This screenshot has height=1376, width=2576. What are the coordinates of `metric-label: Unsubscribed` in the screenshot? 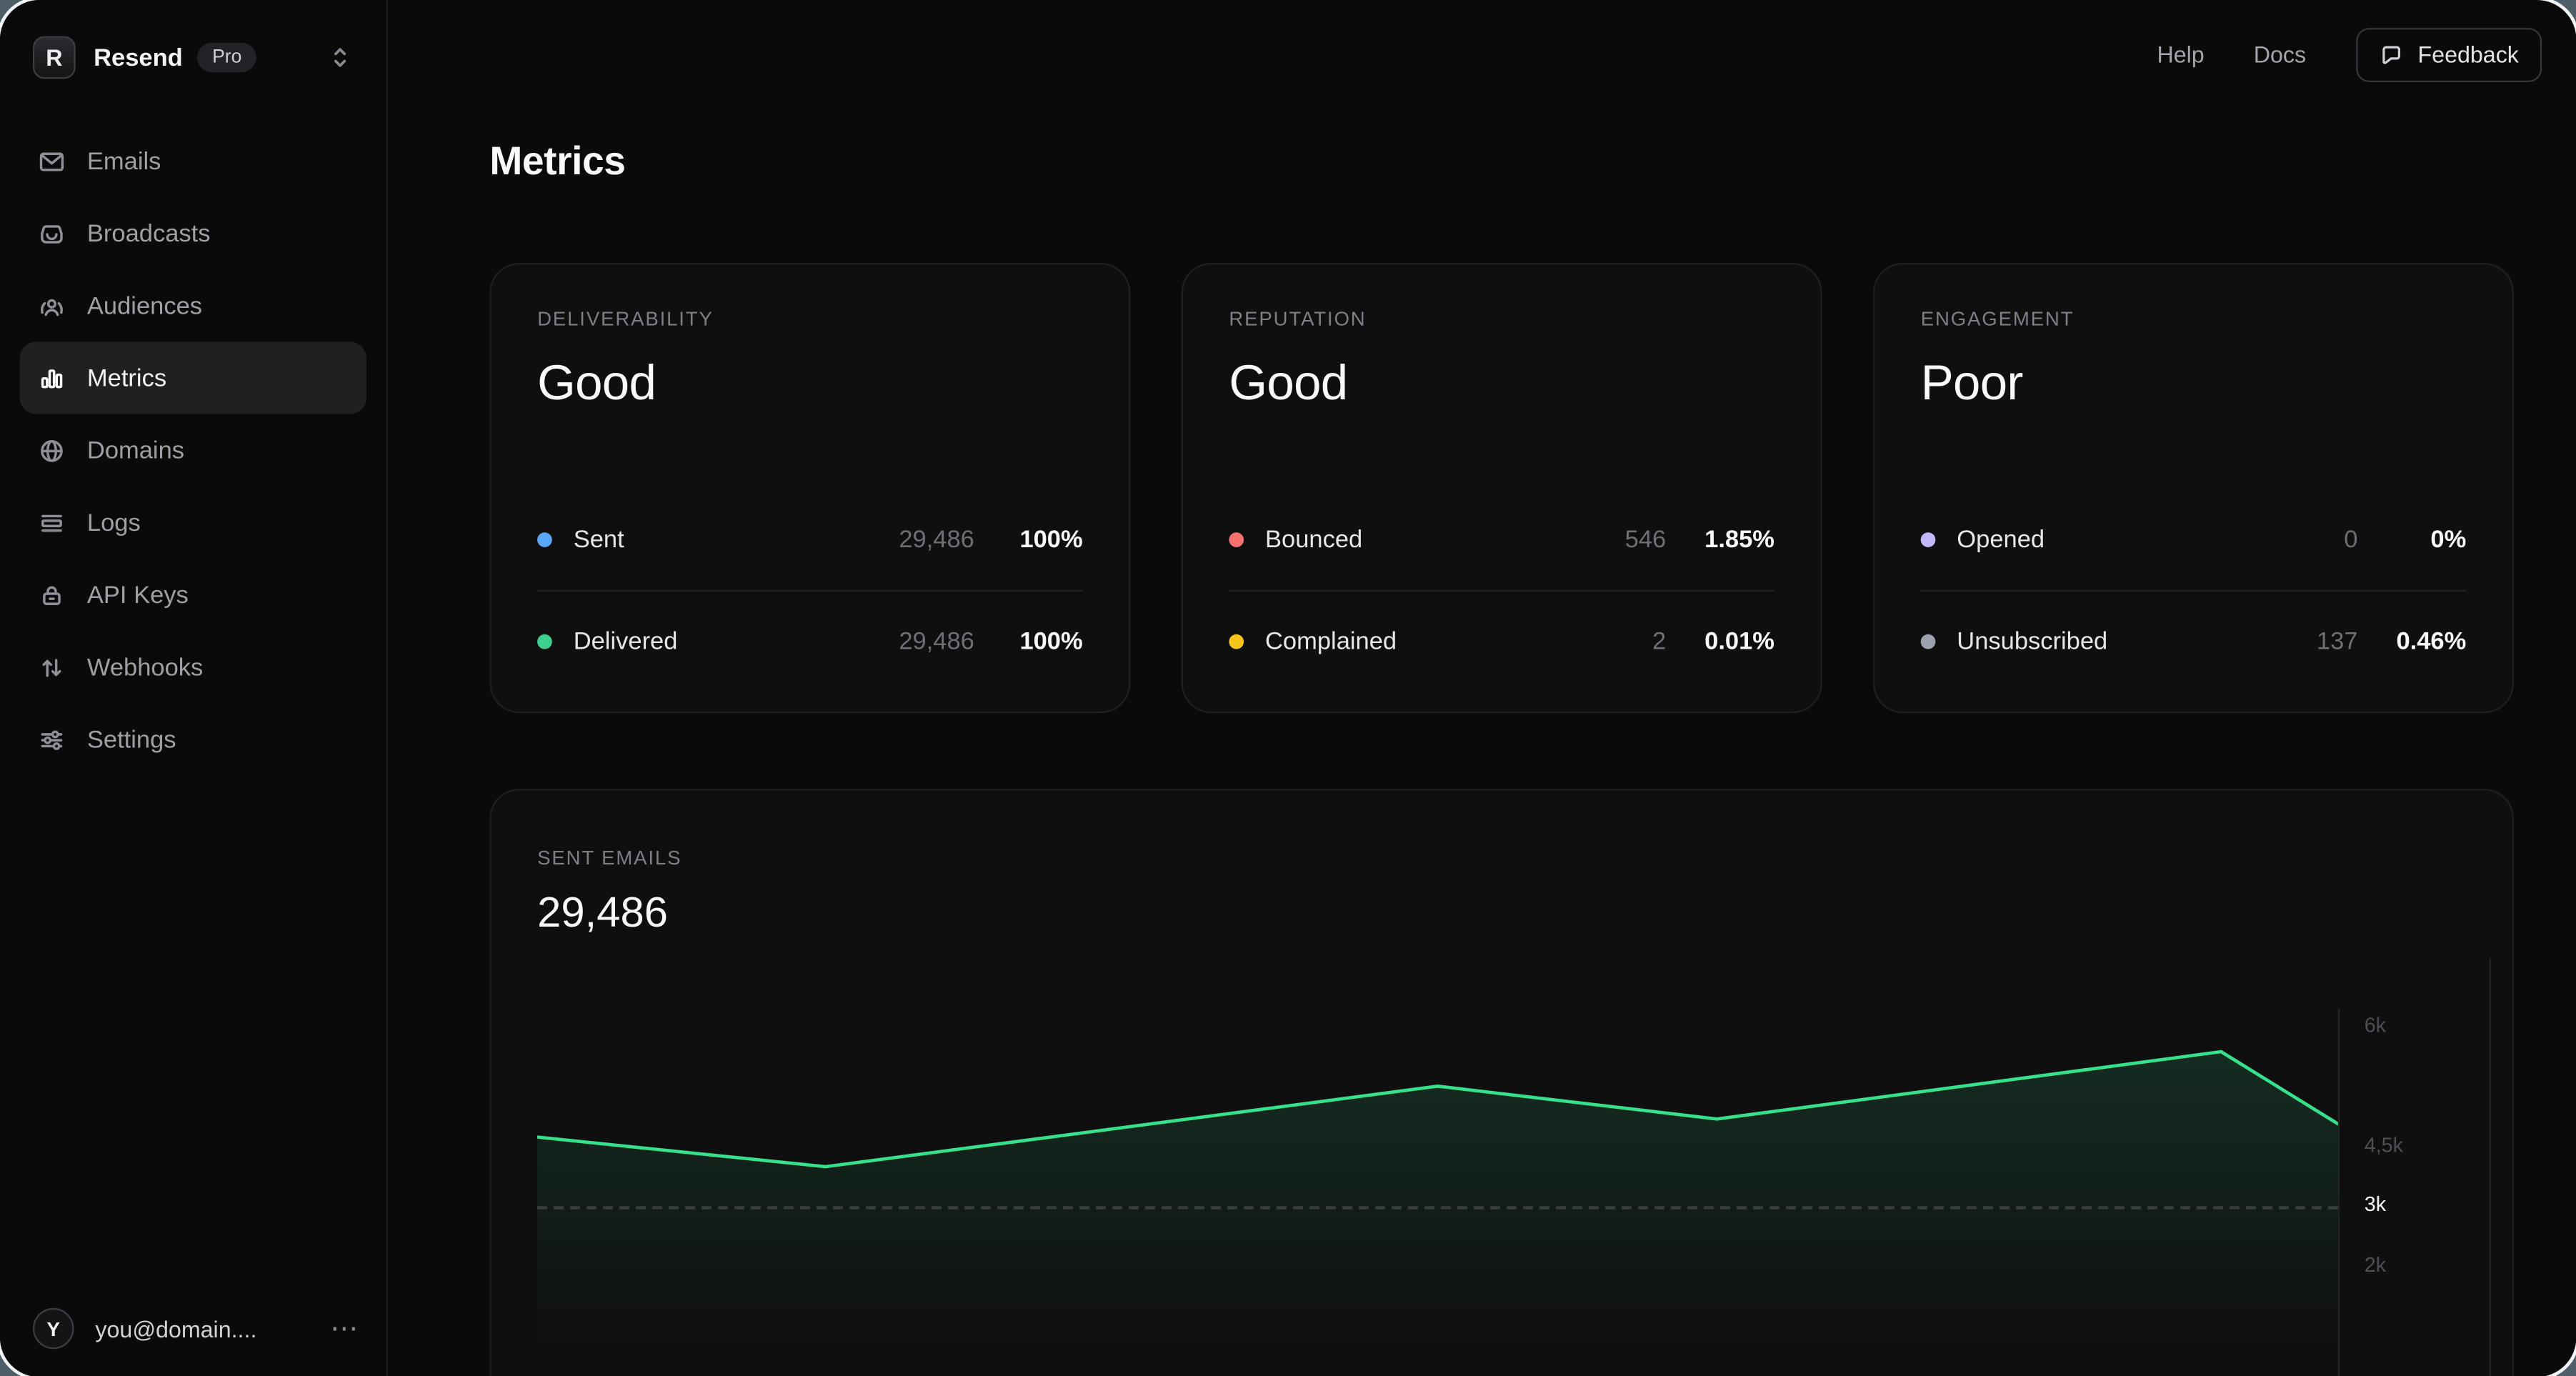 It's located at (2032, 641).